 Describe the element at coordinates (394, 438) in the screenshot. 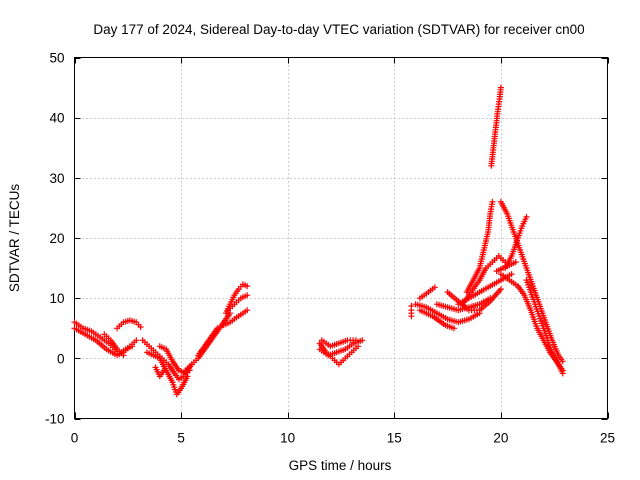

I see `x-tick-label: 15` at that location.